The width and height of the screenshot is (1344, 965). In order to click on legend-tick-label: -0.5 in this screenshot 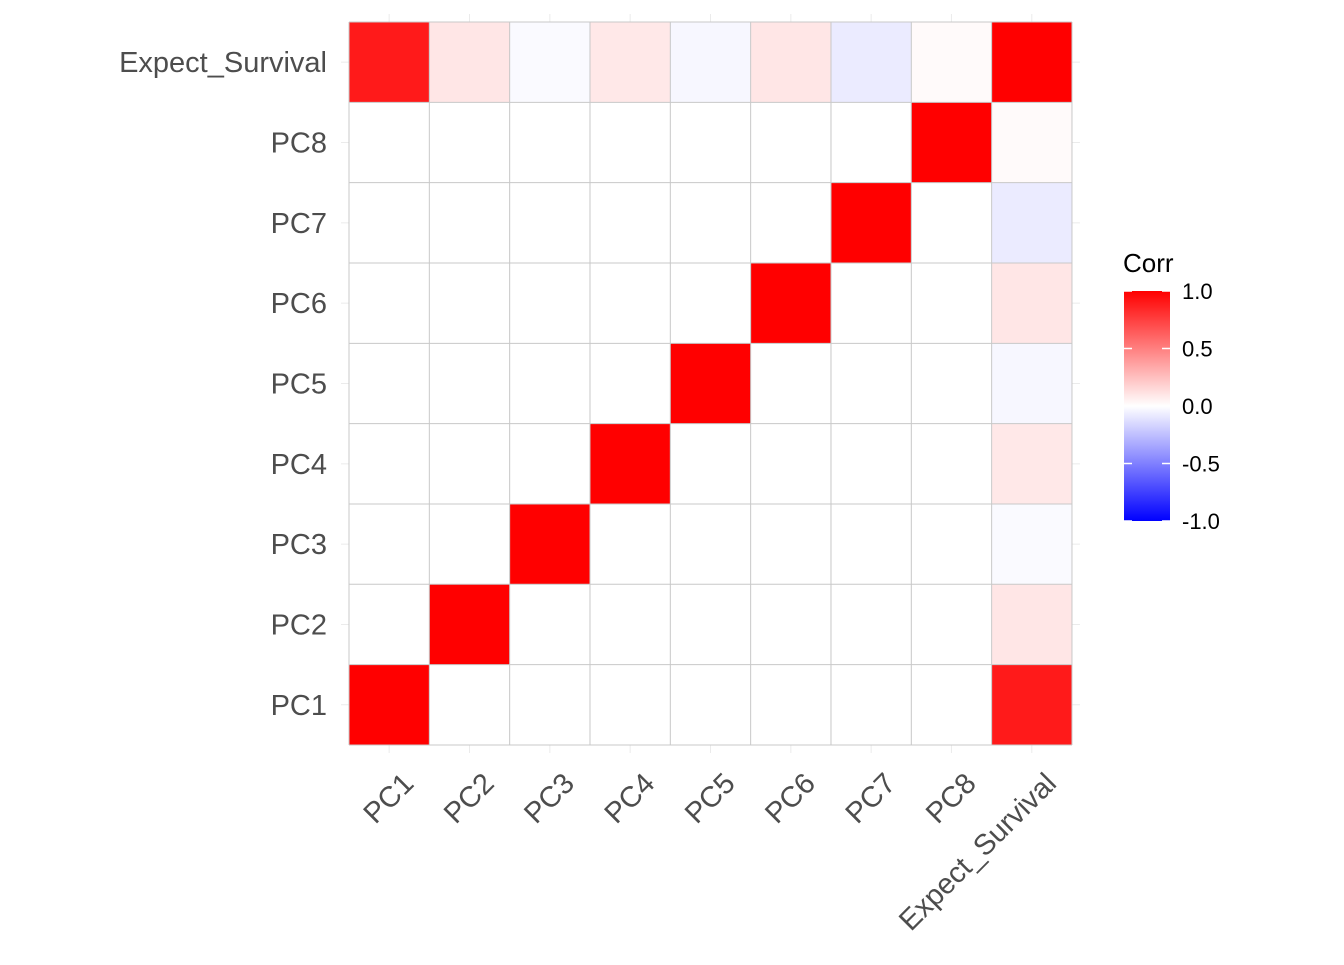, I will do `click(1201, 464)`.